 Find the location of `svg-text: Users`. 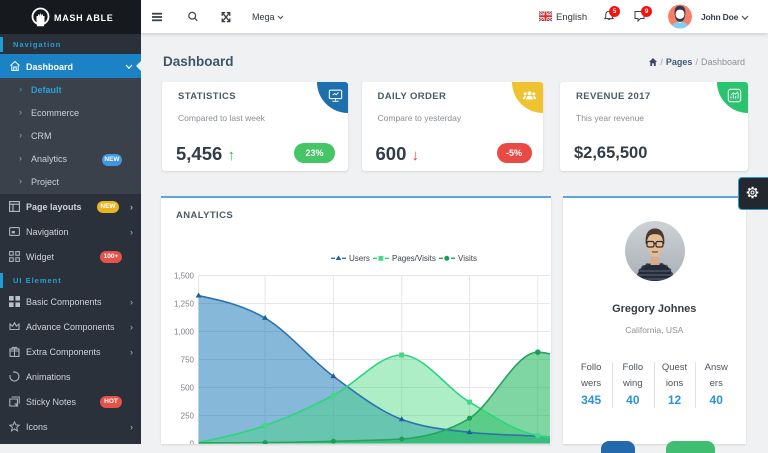

svg-text: Users is located at coordinates (359, 258).